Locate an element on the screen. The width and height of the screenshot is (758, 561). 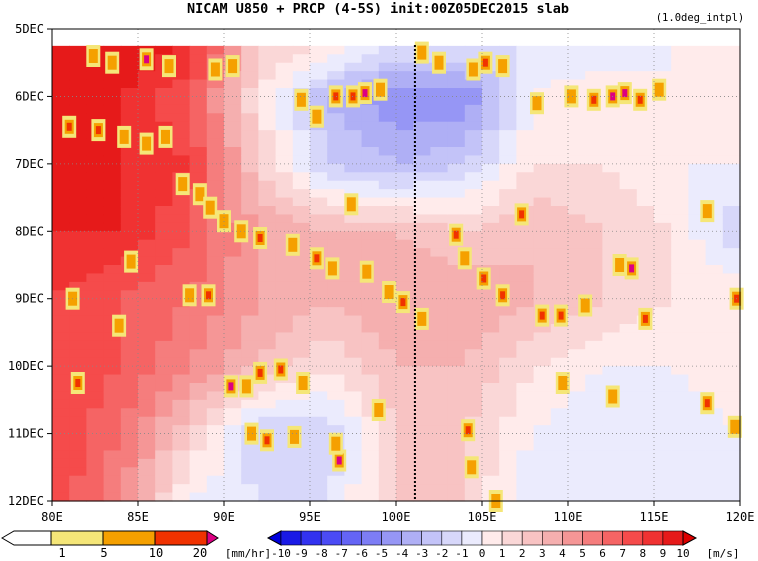
y-tick-label: 12DEC is located at coordinates (26, 501).